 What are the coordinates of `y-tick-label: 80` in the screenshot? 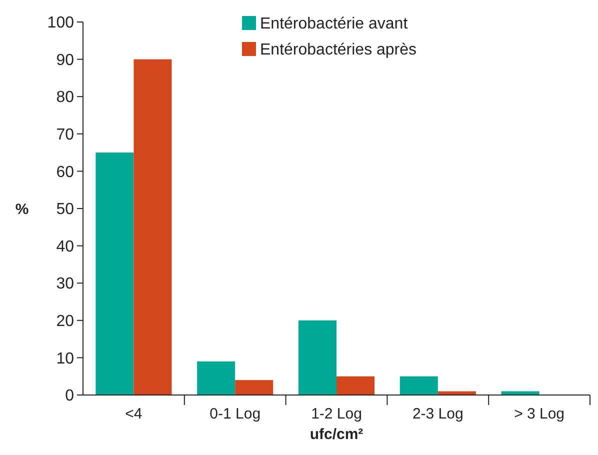 It's located at (65, 97).